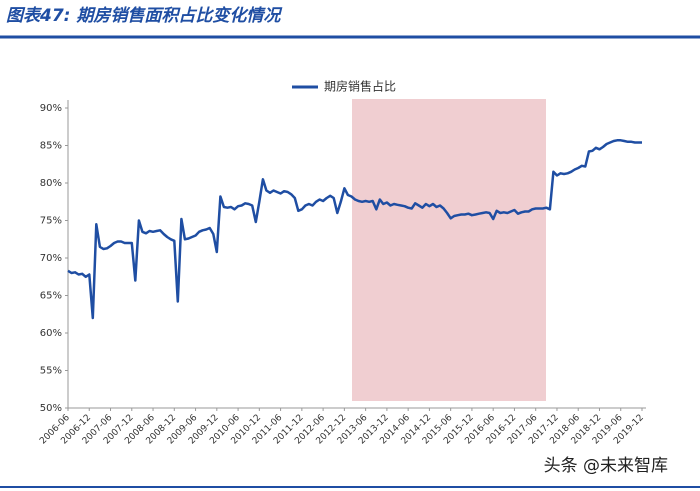  What do you see at coordinates (51, 258) in the screenshot?
I see `y-tick-label: 70%` at bounding box center [51, 258].